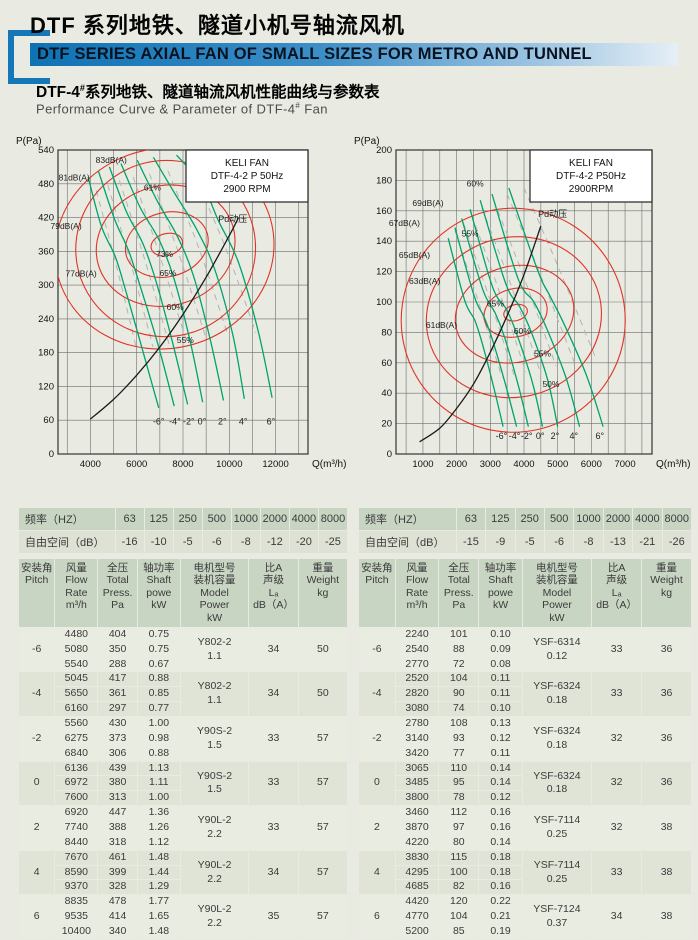 The image size is (698, 940). I want to click on value-cell: 8835, so click(76, 902).